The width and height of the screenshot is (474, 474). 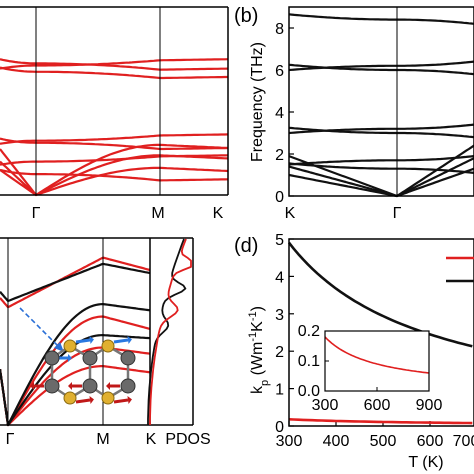 I want to click on panel-d-yticks: 0 1 2 3 4 5, so click(x=284, y=334).